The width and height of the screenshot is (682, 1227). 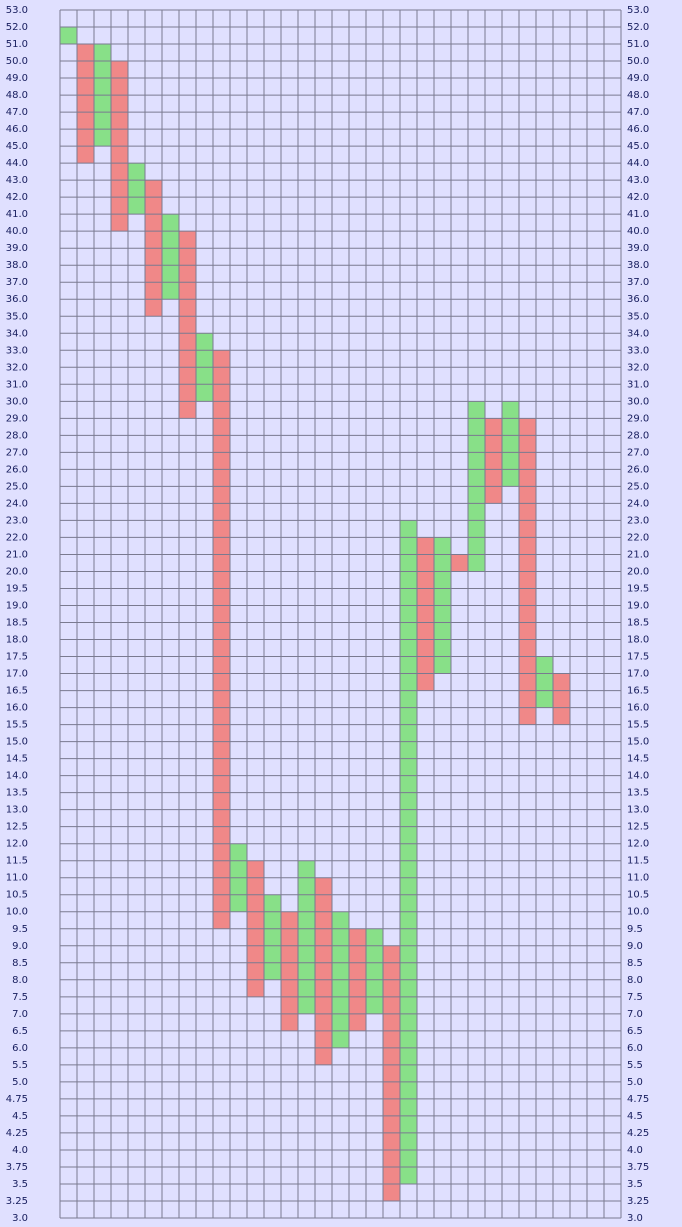 I want to click on y-tick-label-right: 19.5, so click(x=638, y=588).